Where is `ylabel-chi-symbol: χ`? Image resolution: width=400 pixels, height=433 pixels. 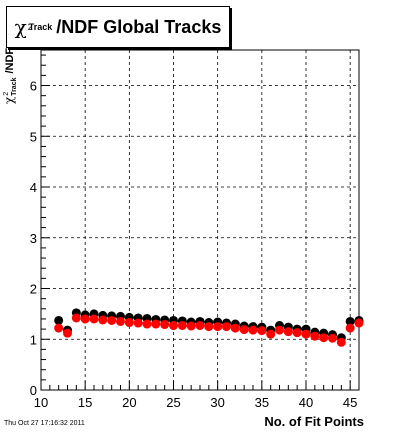 ylabel-chi-symbol: χ is located at coordinates (9, 100).